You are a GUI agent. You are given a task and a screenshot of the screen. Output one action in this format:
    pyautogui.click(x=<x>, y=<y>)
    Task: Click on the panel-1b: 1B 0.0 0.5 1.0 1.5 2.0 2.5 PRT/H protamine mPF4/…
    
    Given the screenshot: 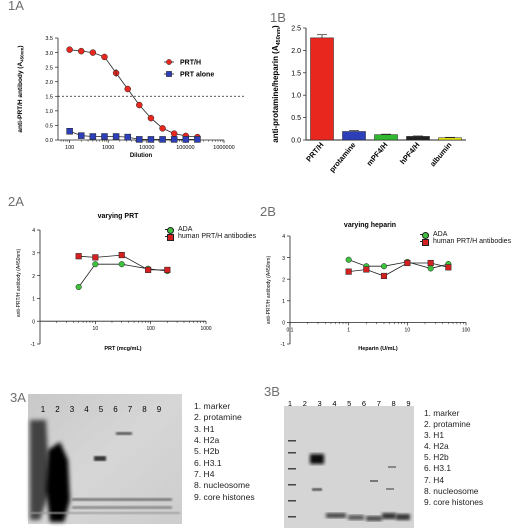 What is the action you would take?
    pyautogui.click(x=368, y=92)
    